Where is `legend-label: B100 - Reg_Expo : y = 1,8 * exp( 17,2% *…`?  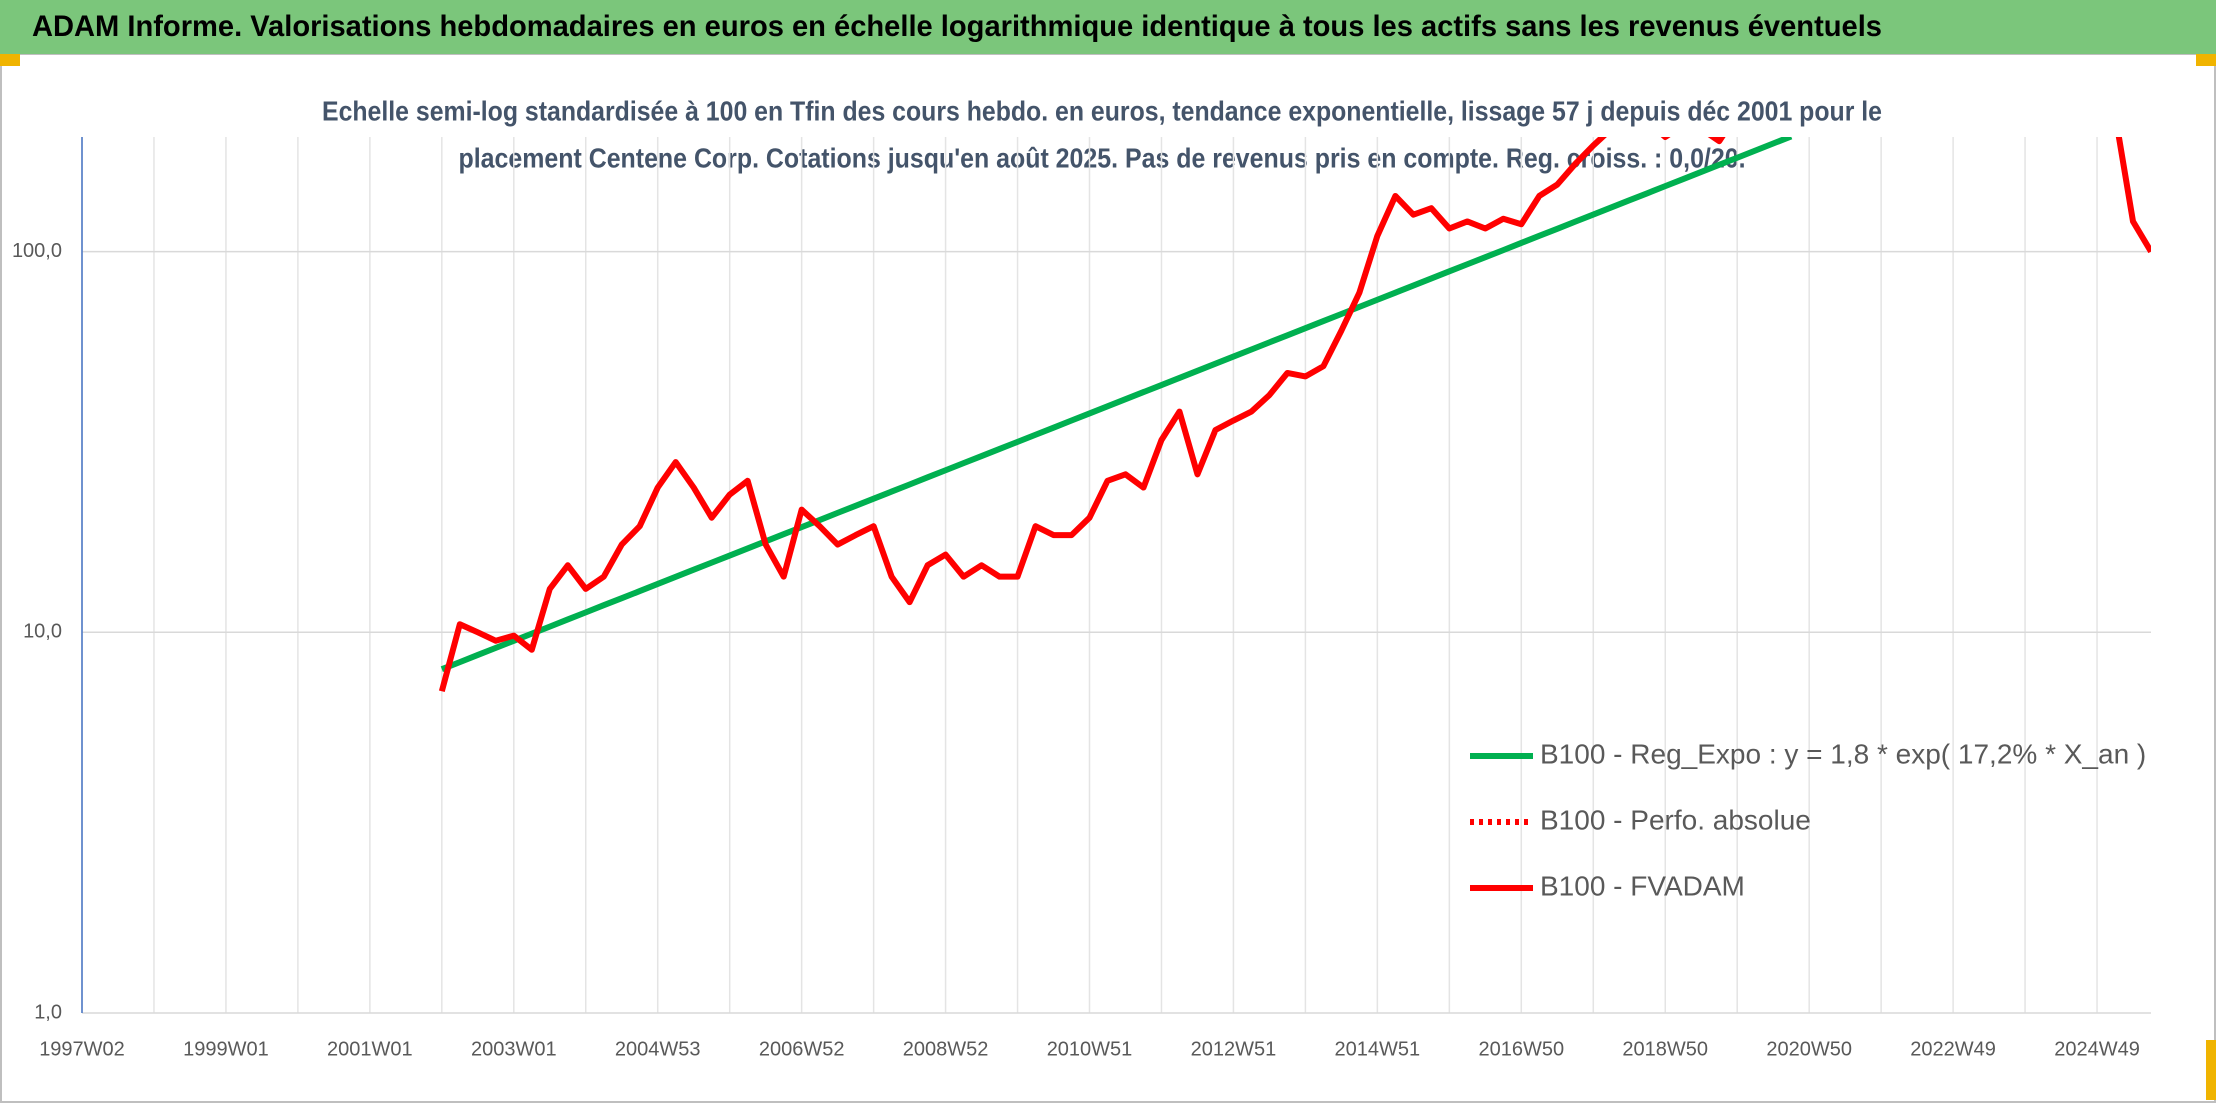 legend-label: B100 - Reg_Expo : y = 1,8 * exp( 17,2% *… is located at coordinates (1843, 753).